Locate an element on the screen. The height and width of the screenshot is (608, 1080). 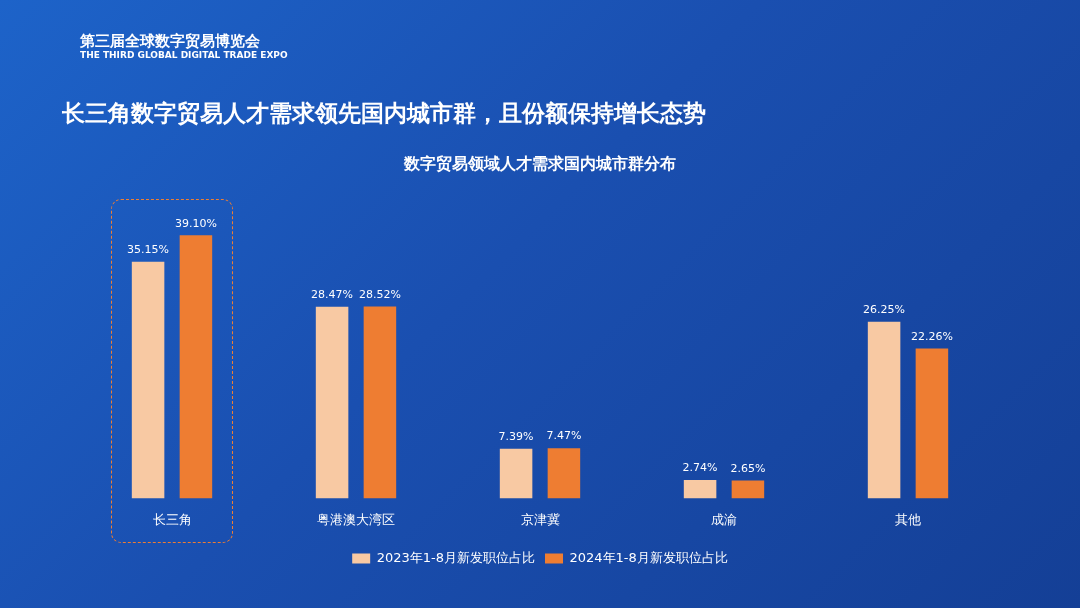
data-label: 35.15% is located at coordinates (148, 250).